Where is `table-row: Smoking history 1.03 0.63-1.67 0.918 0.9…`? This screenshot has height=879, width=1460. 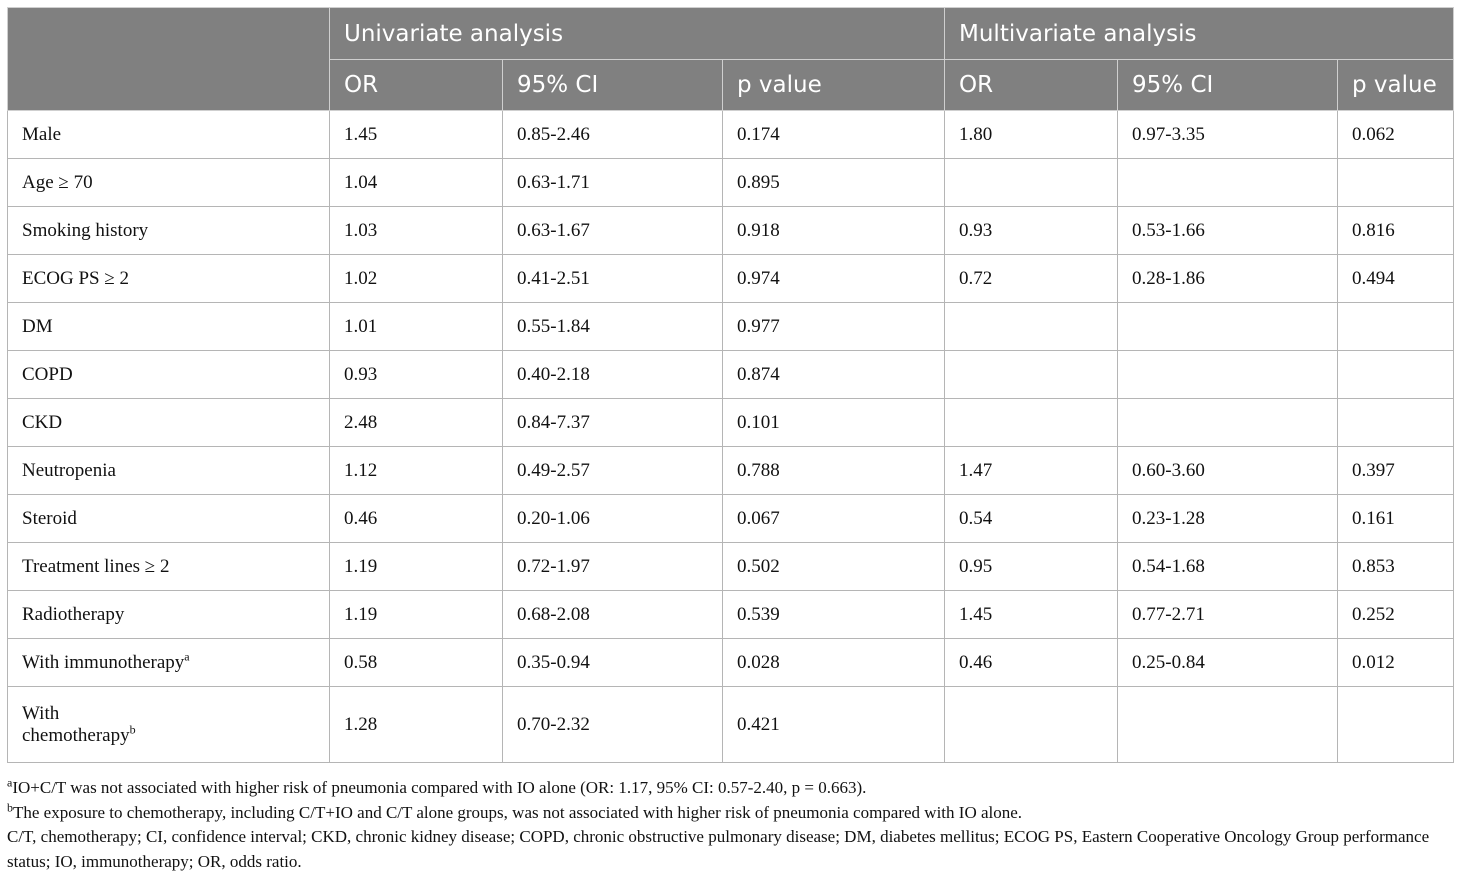
table-row: Smoking history 1.03 0.63-1.67 0.918 0.9… is located at coordinates (731, 230).